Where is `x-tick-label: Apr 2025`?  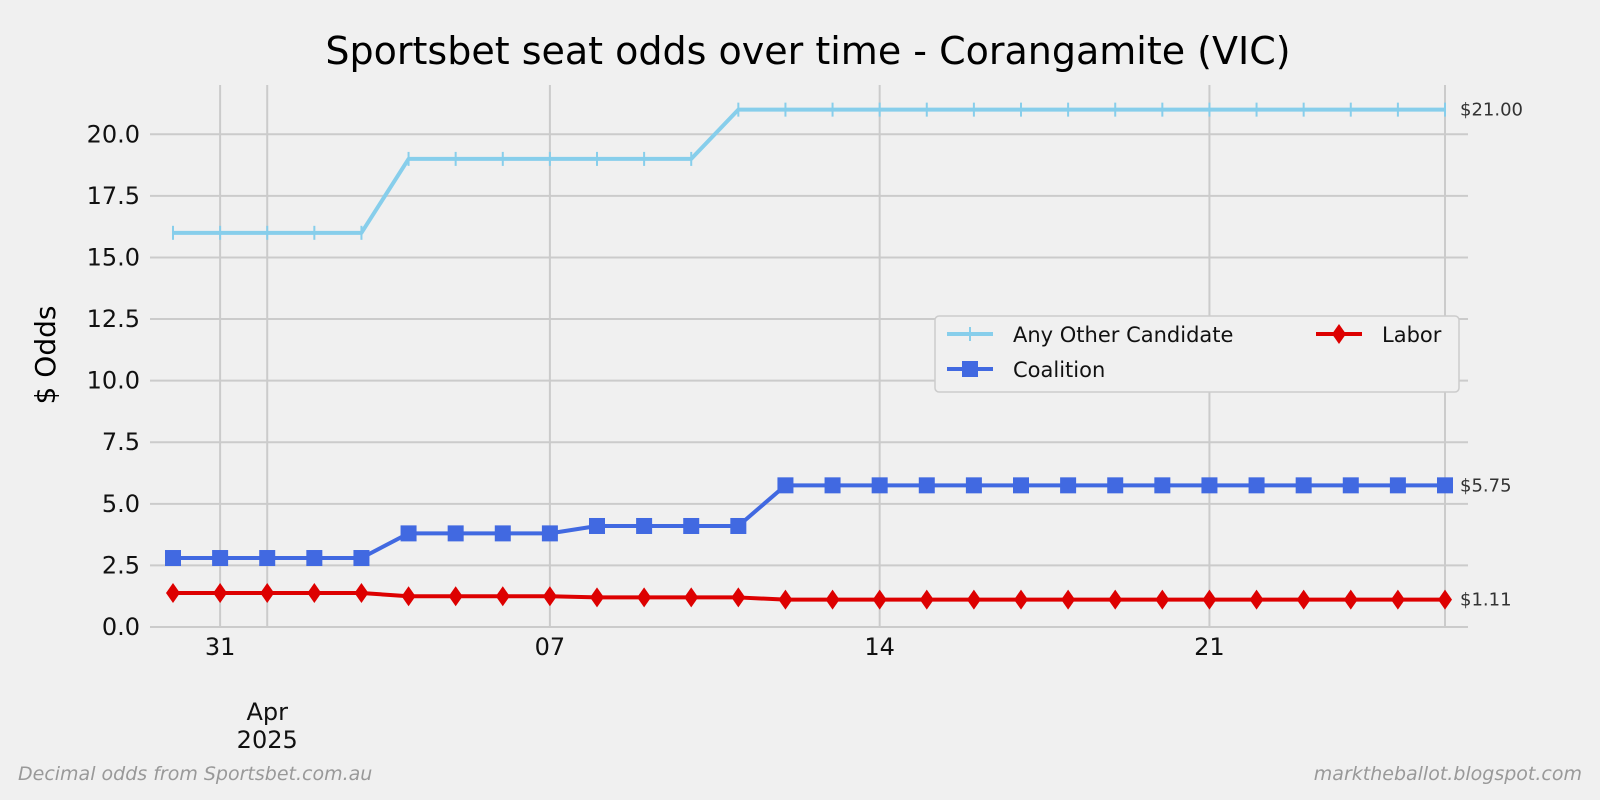 x-tick-label: Apr 2025 is located at coordinates (267, 726).